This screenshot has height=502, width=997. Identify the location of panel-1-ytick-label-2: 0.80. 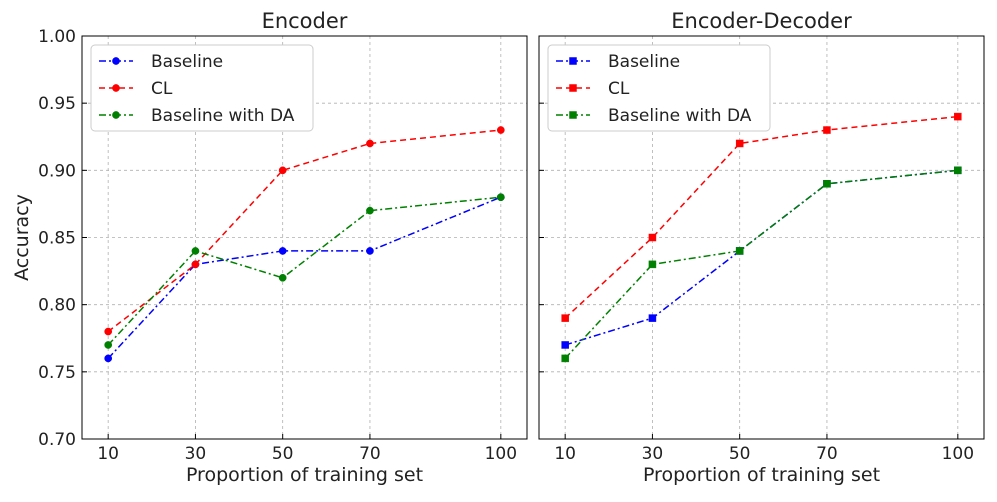
(57, 306).